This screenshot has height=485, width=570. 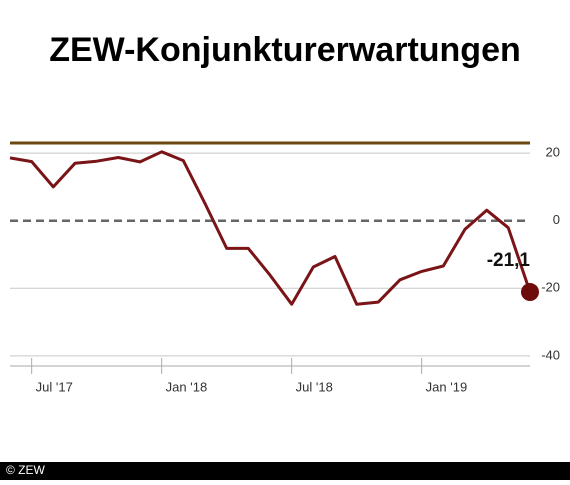 I want to click on y-tick-label: -20, so click(x=550, y=287).